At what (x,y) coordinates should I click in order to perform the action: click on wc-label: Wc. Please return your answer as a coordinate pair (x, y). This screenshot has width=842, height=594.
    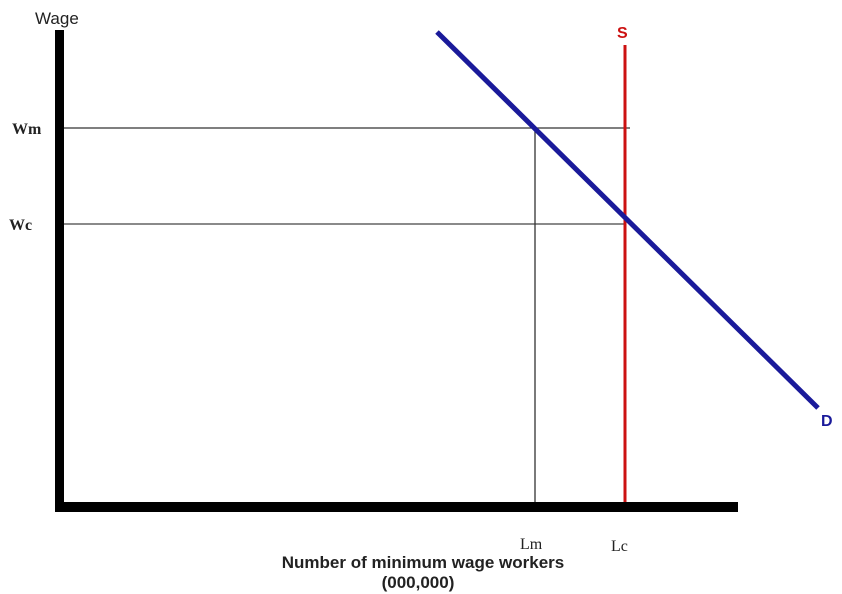
    Looking at the image, I should click on (20, 225).